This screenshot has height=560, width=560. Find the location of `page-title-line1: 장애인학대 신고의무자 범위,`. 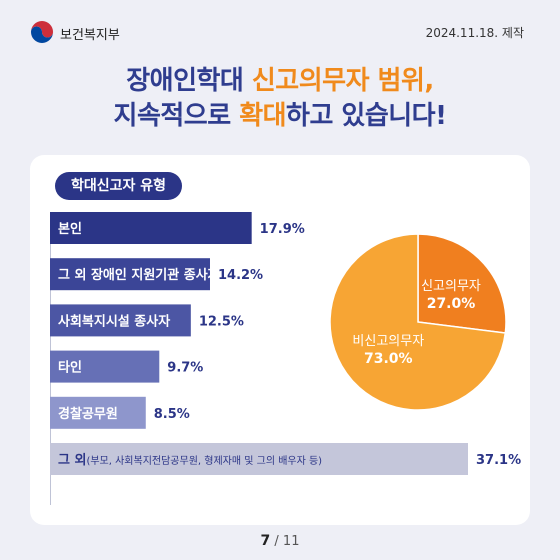

page-title-line1: 장애인학대 신고의무자 범위, is located at coordinates (280, 81).